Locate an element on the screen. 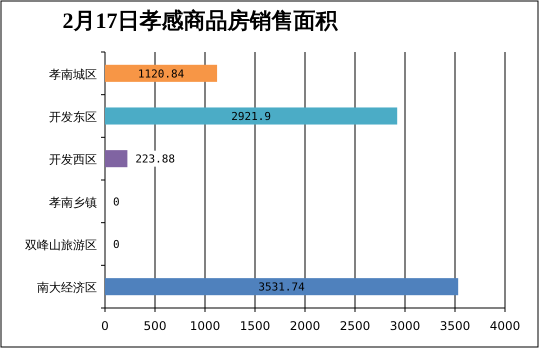 The image size is (540, 349). x-tick-label: 0 is located at coordinates (105, 326).